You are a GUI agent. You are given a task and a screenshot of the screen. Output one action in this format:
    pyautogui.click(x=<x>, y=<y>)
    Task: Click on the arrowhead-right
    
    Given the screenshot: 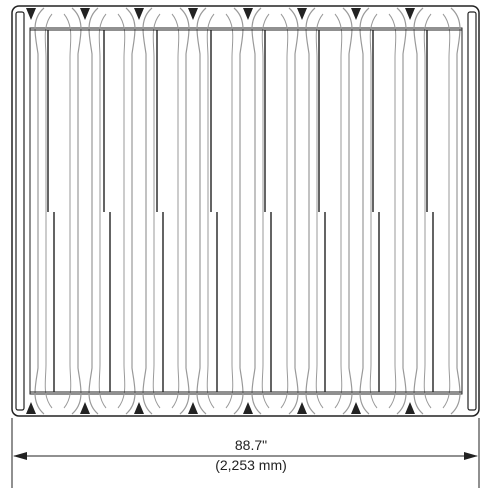 What is the action you would take?
    pyautogui.click(x=471, y=456)
    